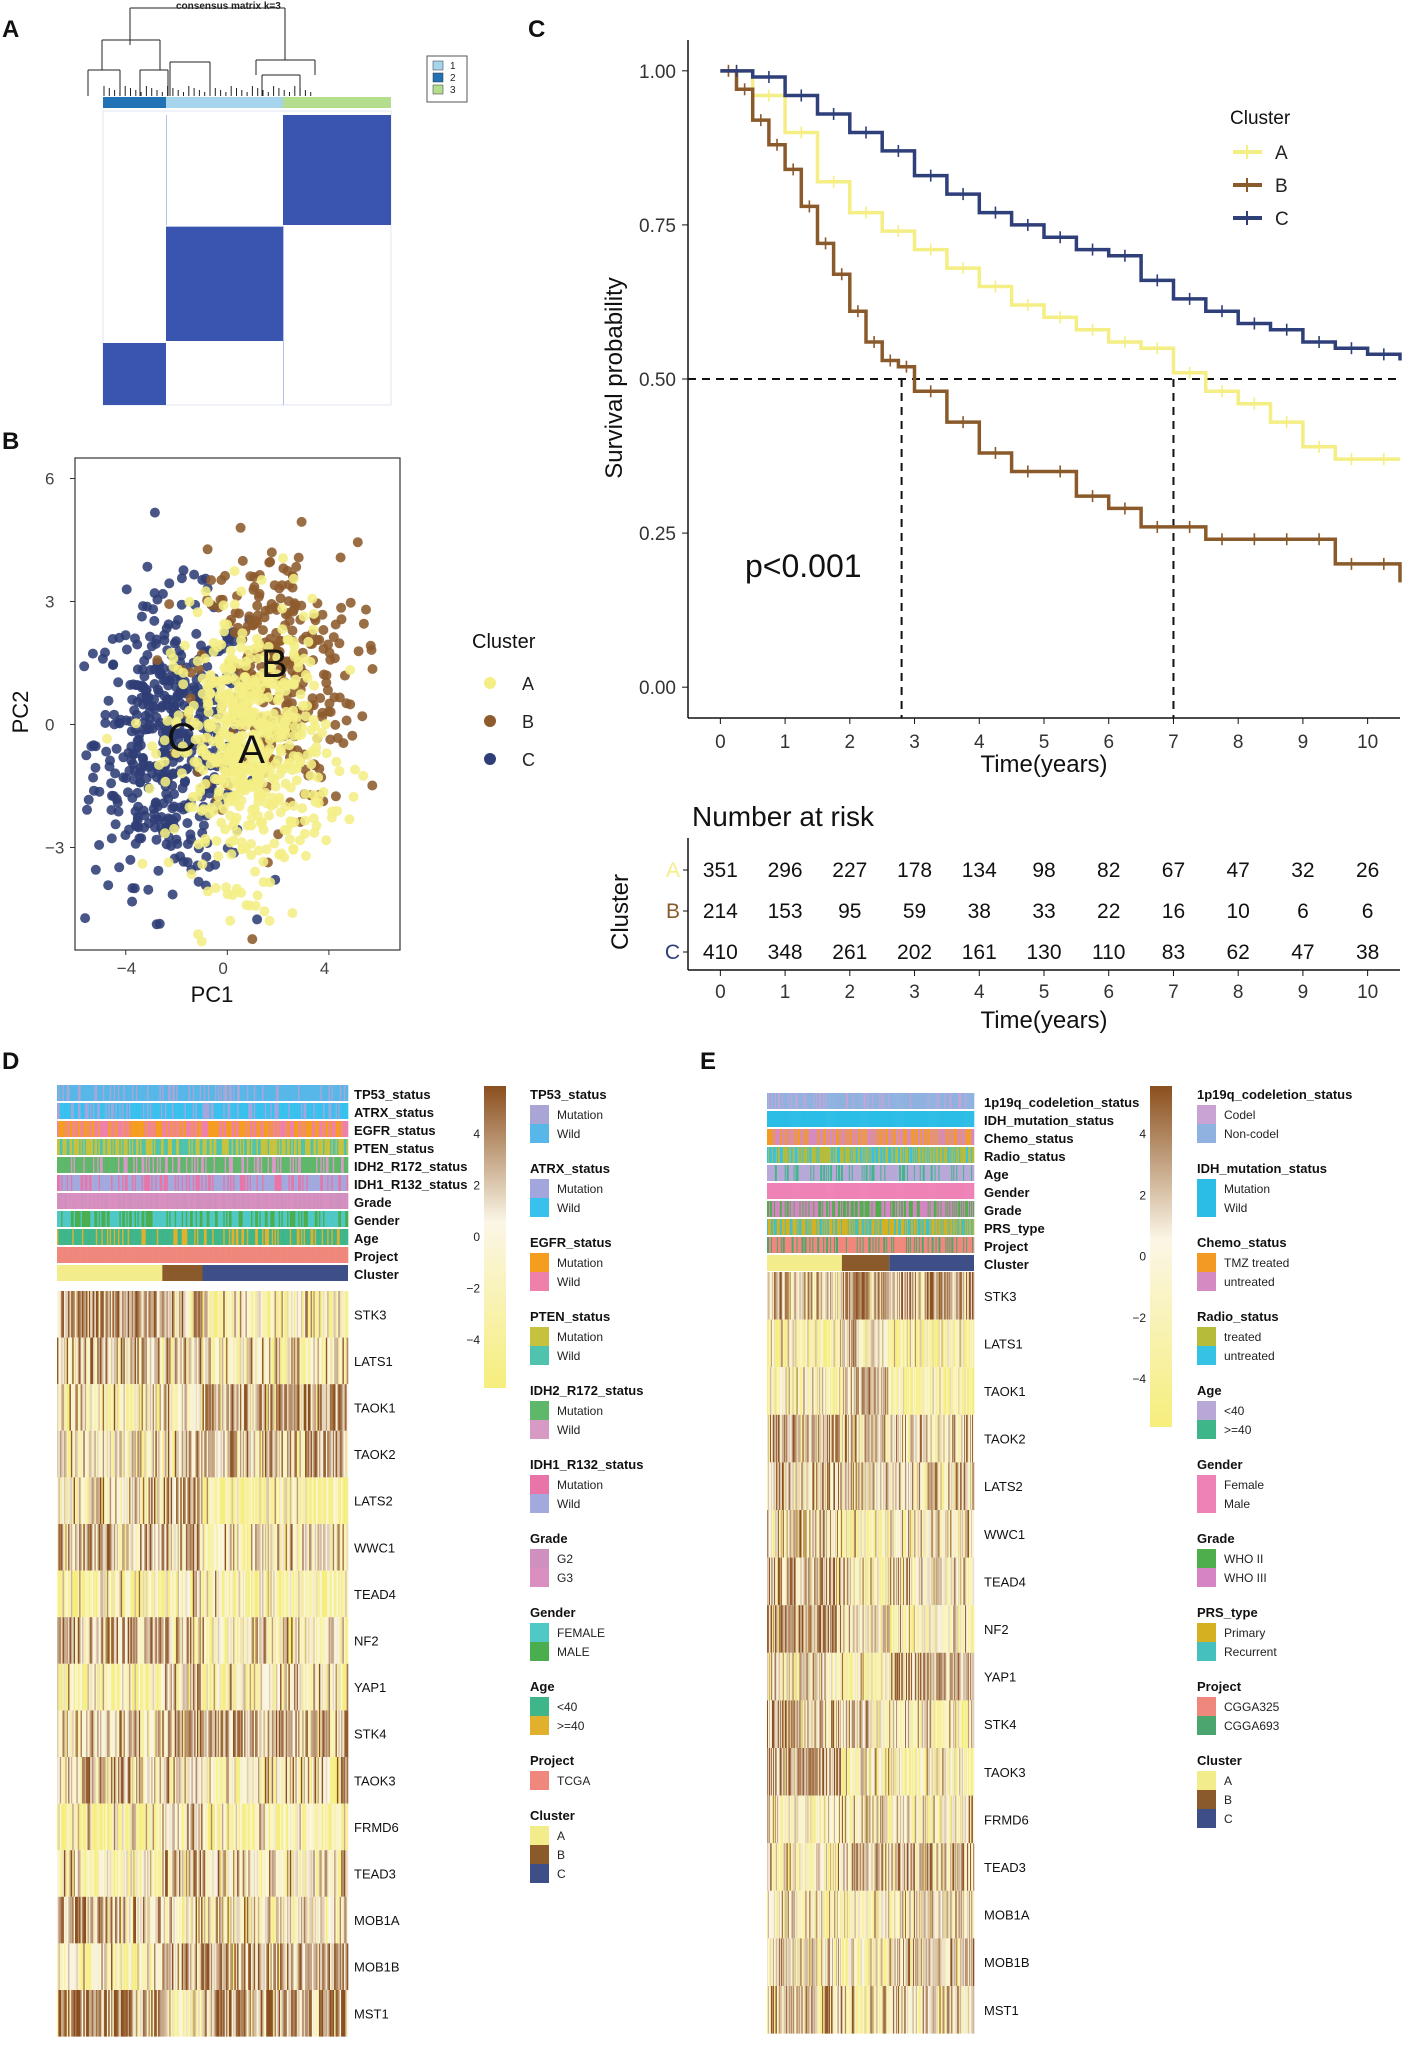 Image resolution: width=1411 pixels, height=2052 pixels. I want to click on risk-cell: 261, so click(849, 952).